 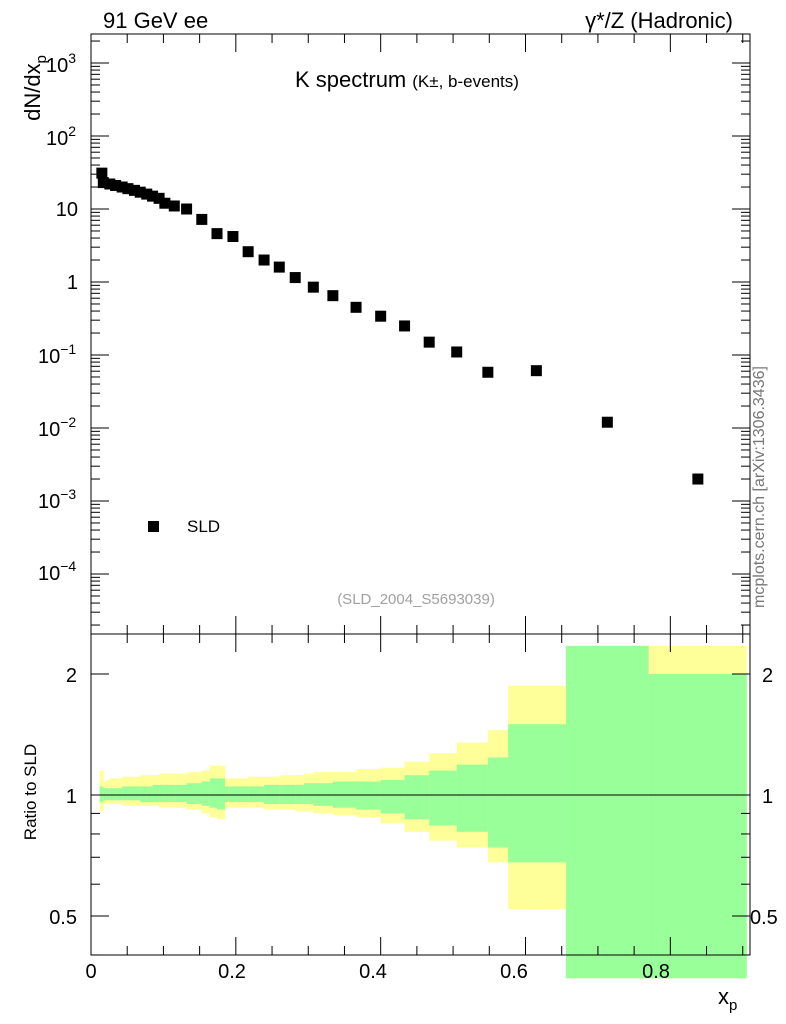 I want to click on x-axis-label: xp, so click(x=727, y=999).